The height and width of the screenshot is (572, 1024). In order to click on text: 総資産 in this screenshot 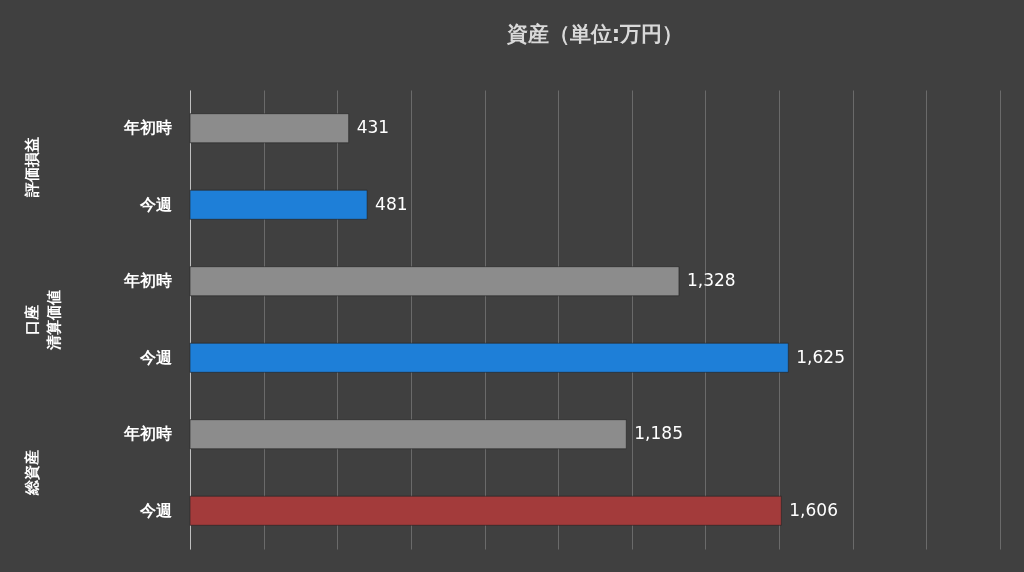, I will do `click(32, 473)`.